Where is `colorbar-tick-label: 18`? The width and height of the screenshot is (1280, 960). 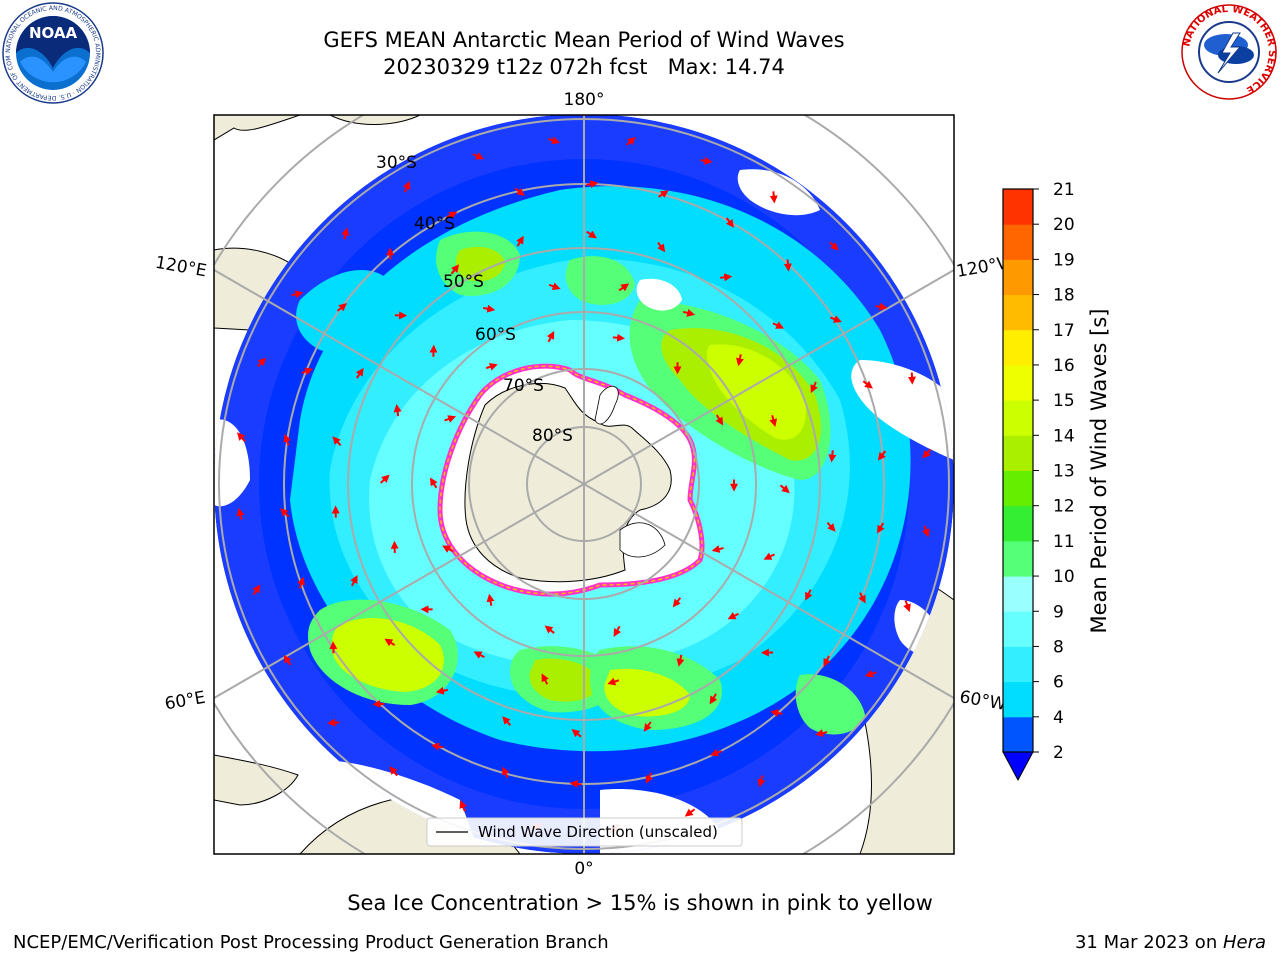
colorbar-tick-label: 18 is located at coordinates (1064, 296).